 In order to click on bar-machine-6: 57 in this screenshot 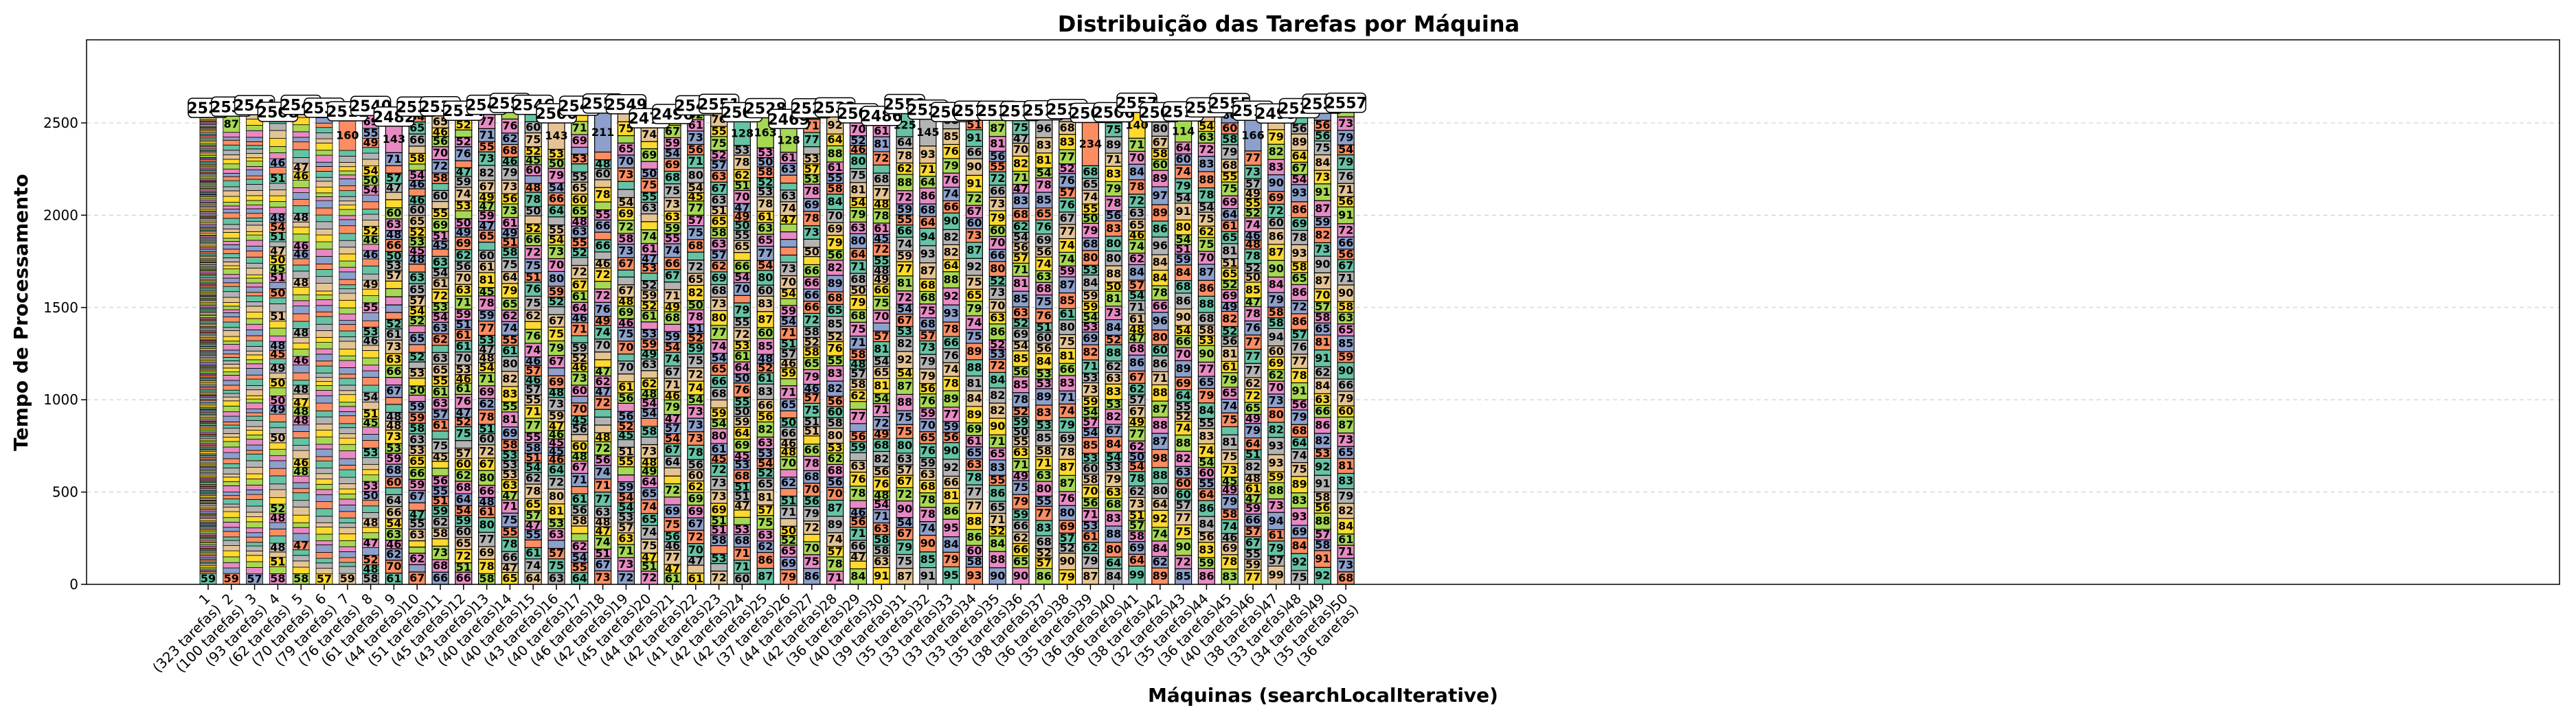, I will do `click(324, 351)`.